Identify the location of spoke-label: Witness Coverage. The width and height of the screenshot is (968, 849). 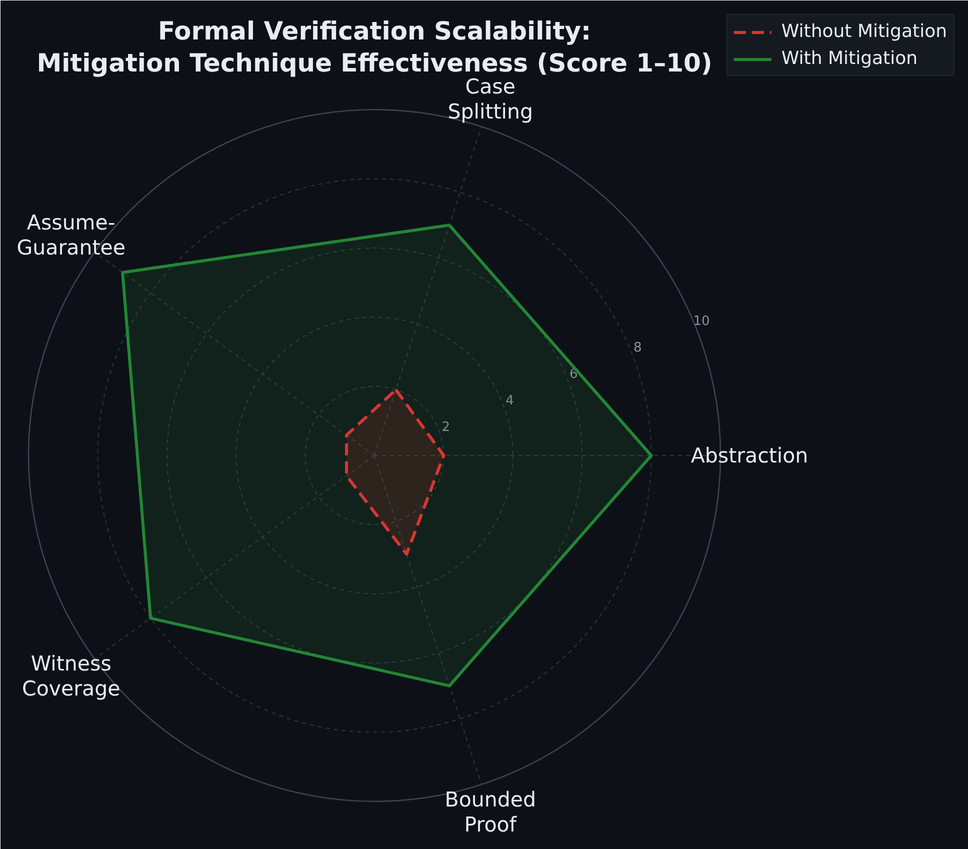
(71, 676).